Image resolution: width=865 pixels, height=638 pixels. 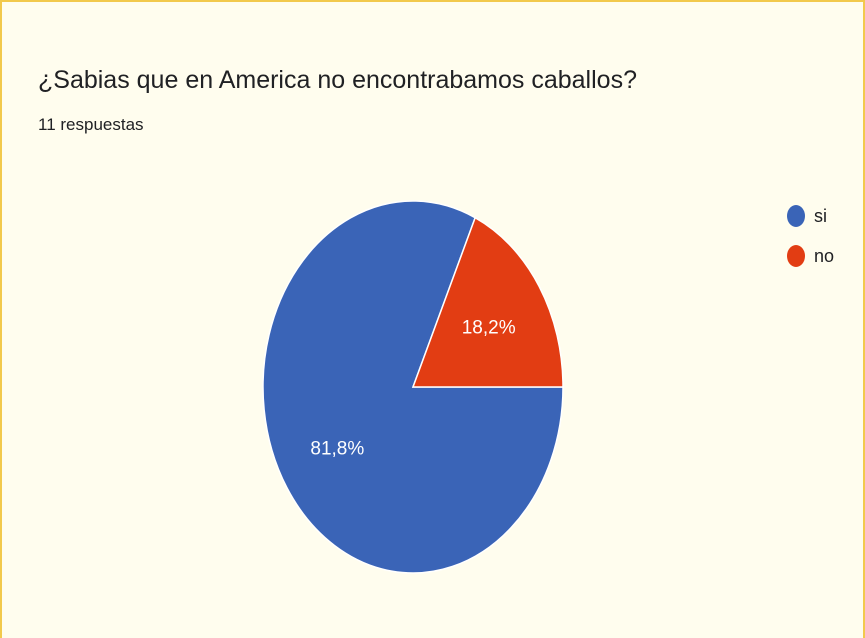 I want to click on pie-slice-label-si: 81,8%, so click(x=337, y=448).